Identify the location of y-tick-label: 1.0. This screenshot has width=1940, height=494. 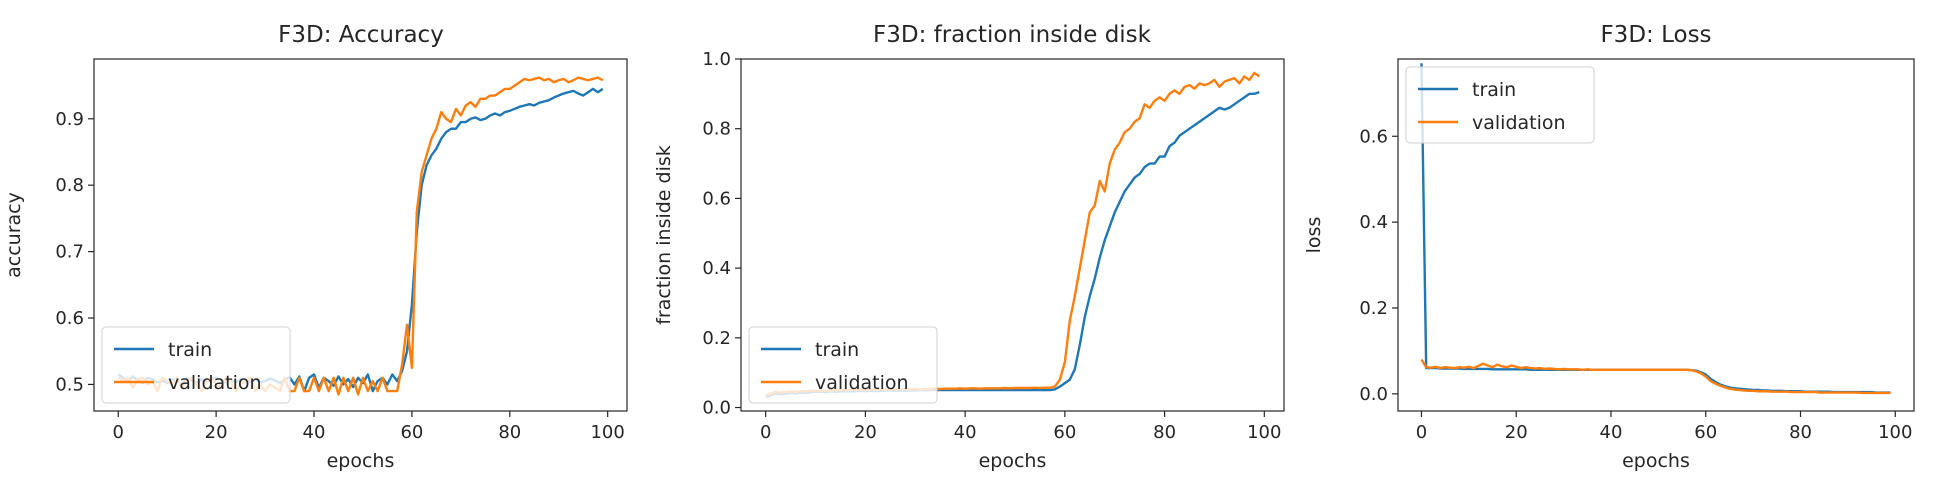
(716, 59).